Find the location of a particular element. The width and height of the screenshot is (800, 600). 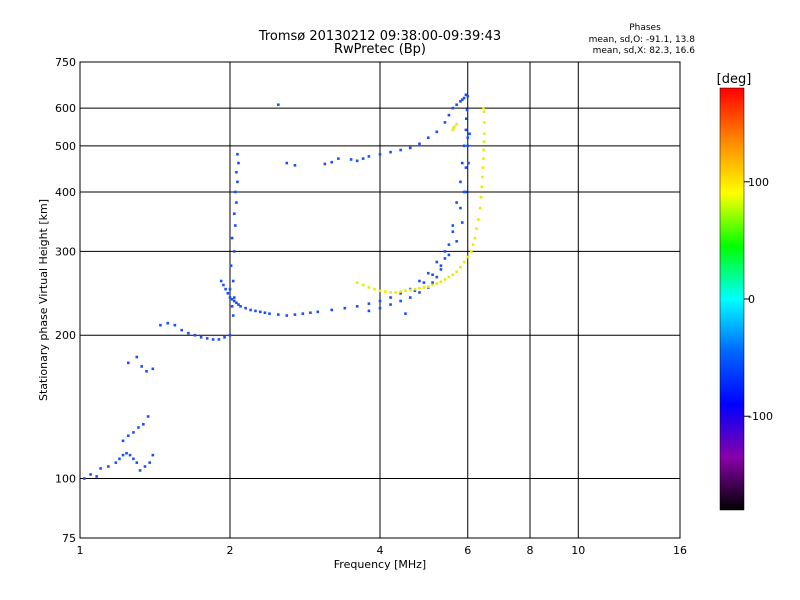

x-axis-label: Frequency [MHz] is located at coordinates (380, 564).